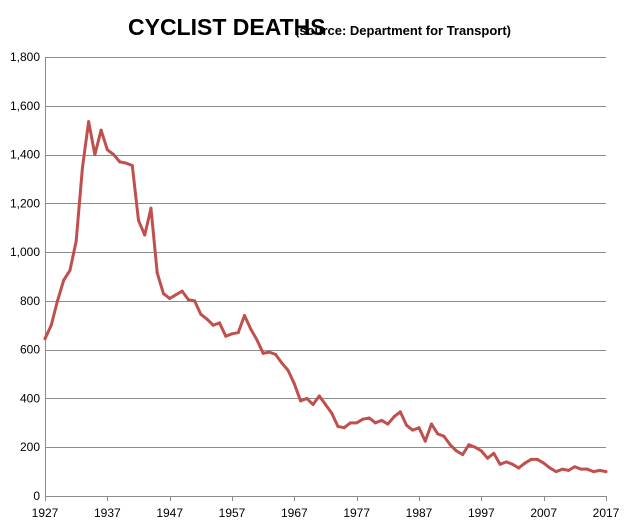  I want to click on chart-subtitle: (source: Department for Transport), so click(403, 30).